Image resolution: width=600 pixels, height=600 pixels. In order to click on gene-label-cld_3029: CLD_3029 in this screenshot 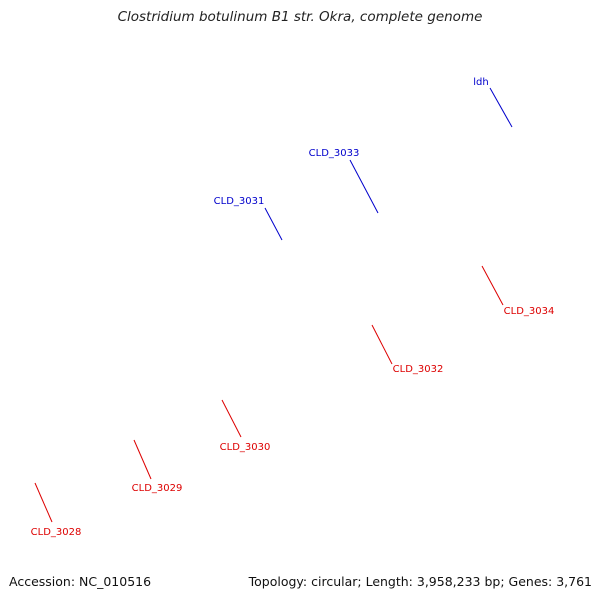, I will do `click(157, 488)`.